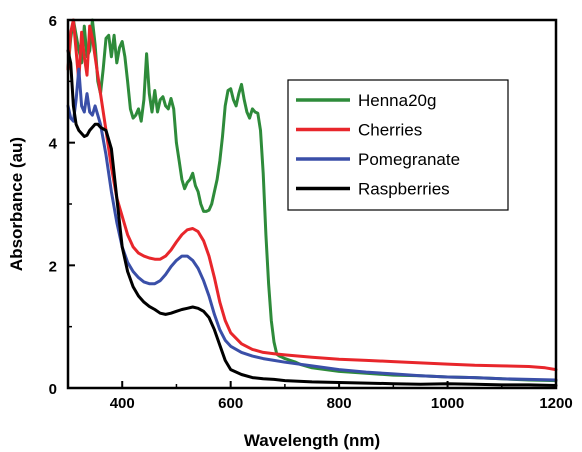  Describe the element at coordinates (398, 145) in the screenshot. I see `legend: Henna20g Cherries Pomegranate Raspberries` at that location.